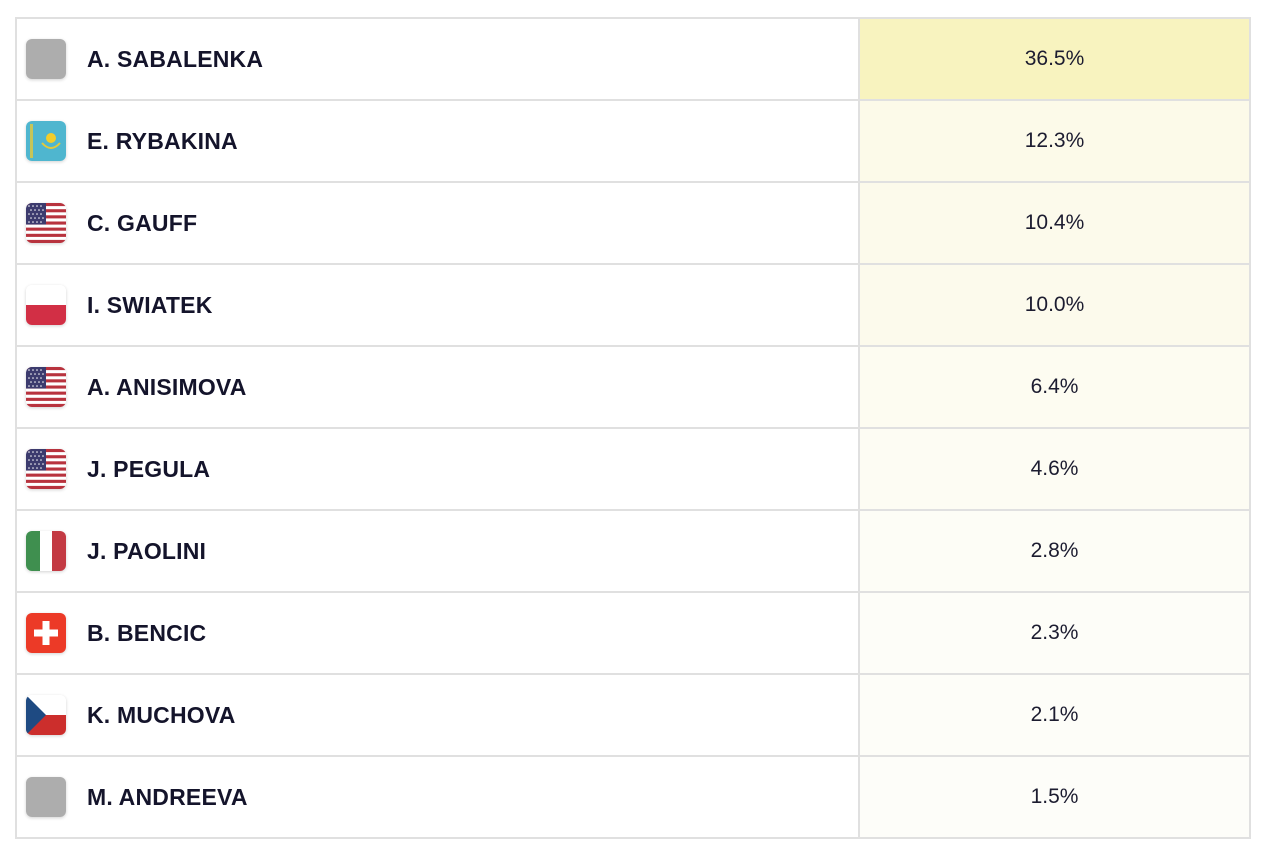 The width and height of the screenshot is (1262, 846). Describe the element at coordinates (1054, 797) in the screenshot. I see `probability-cell: 1.5%` at that location.